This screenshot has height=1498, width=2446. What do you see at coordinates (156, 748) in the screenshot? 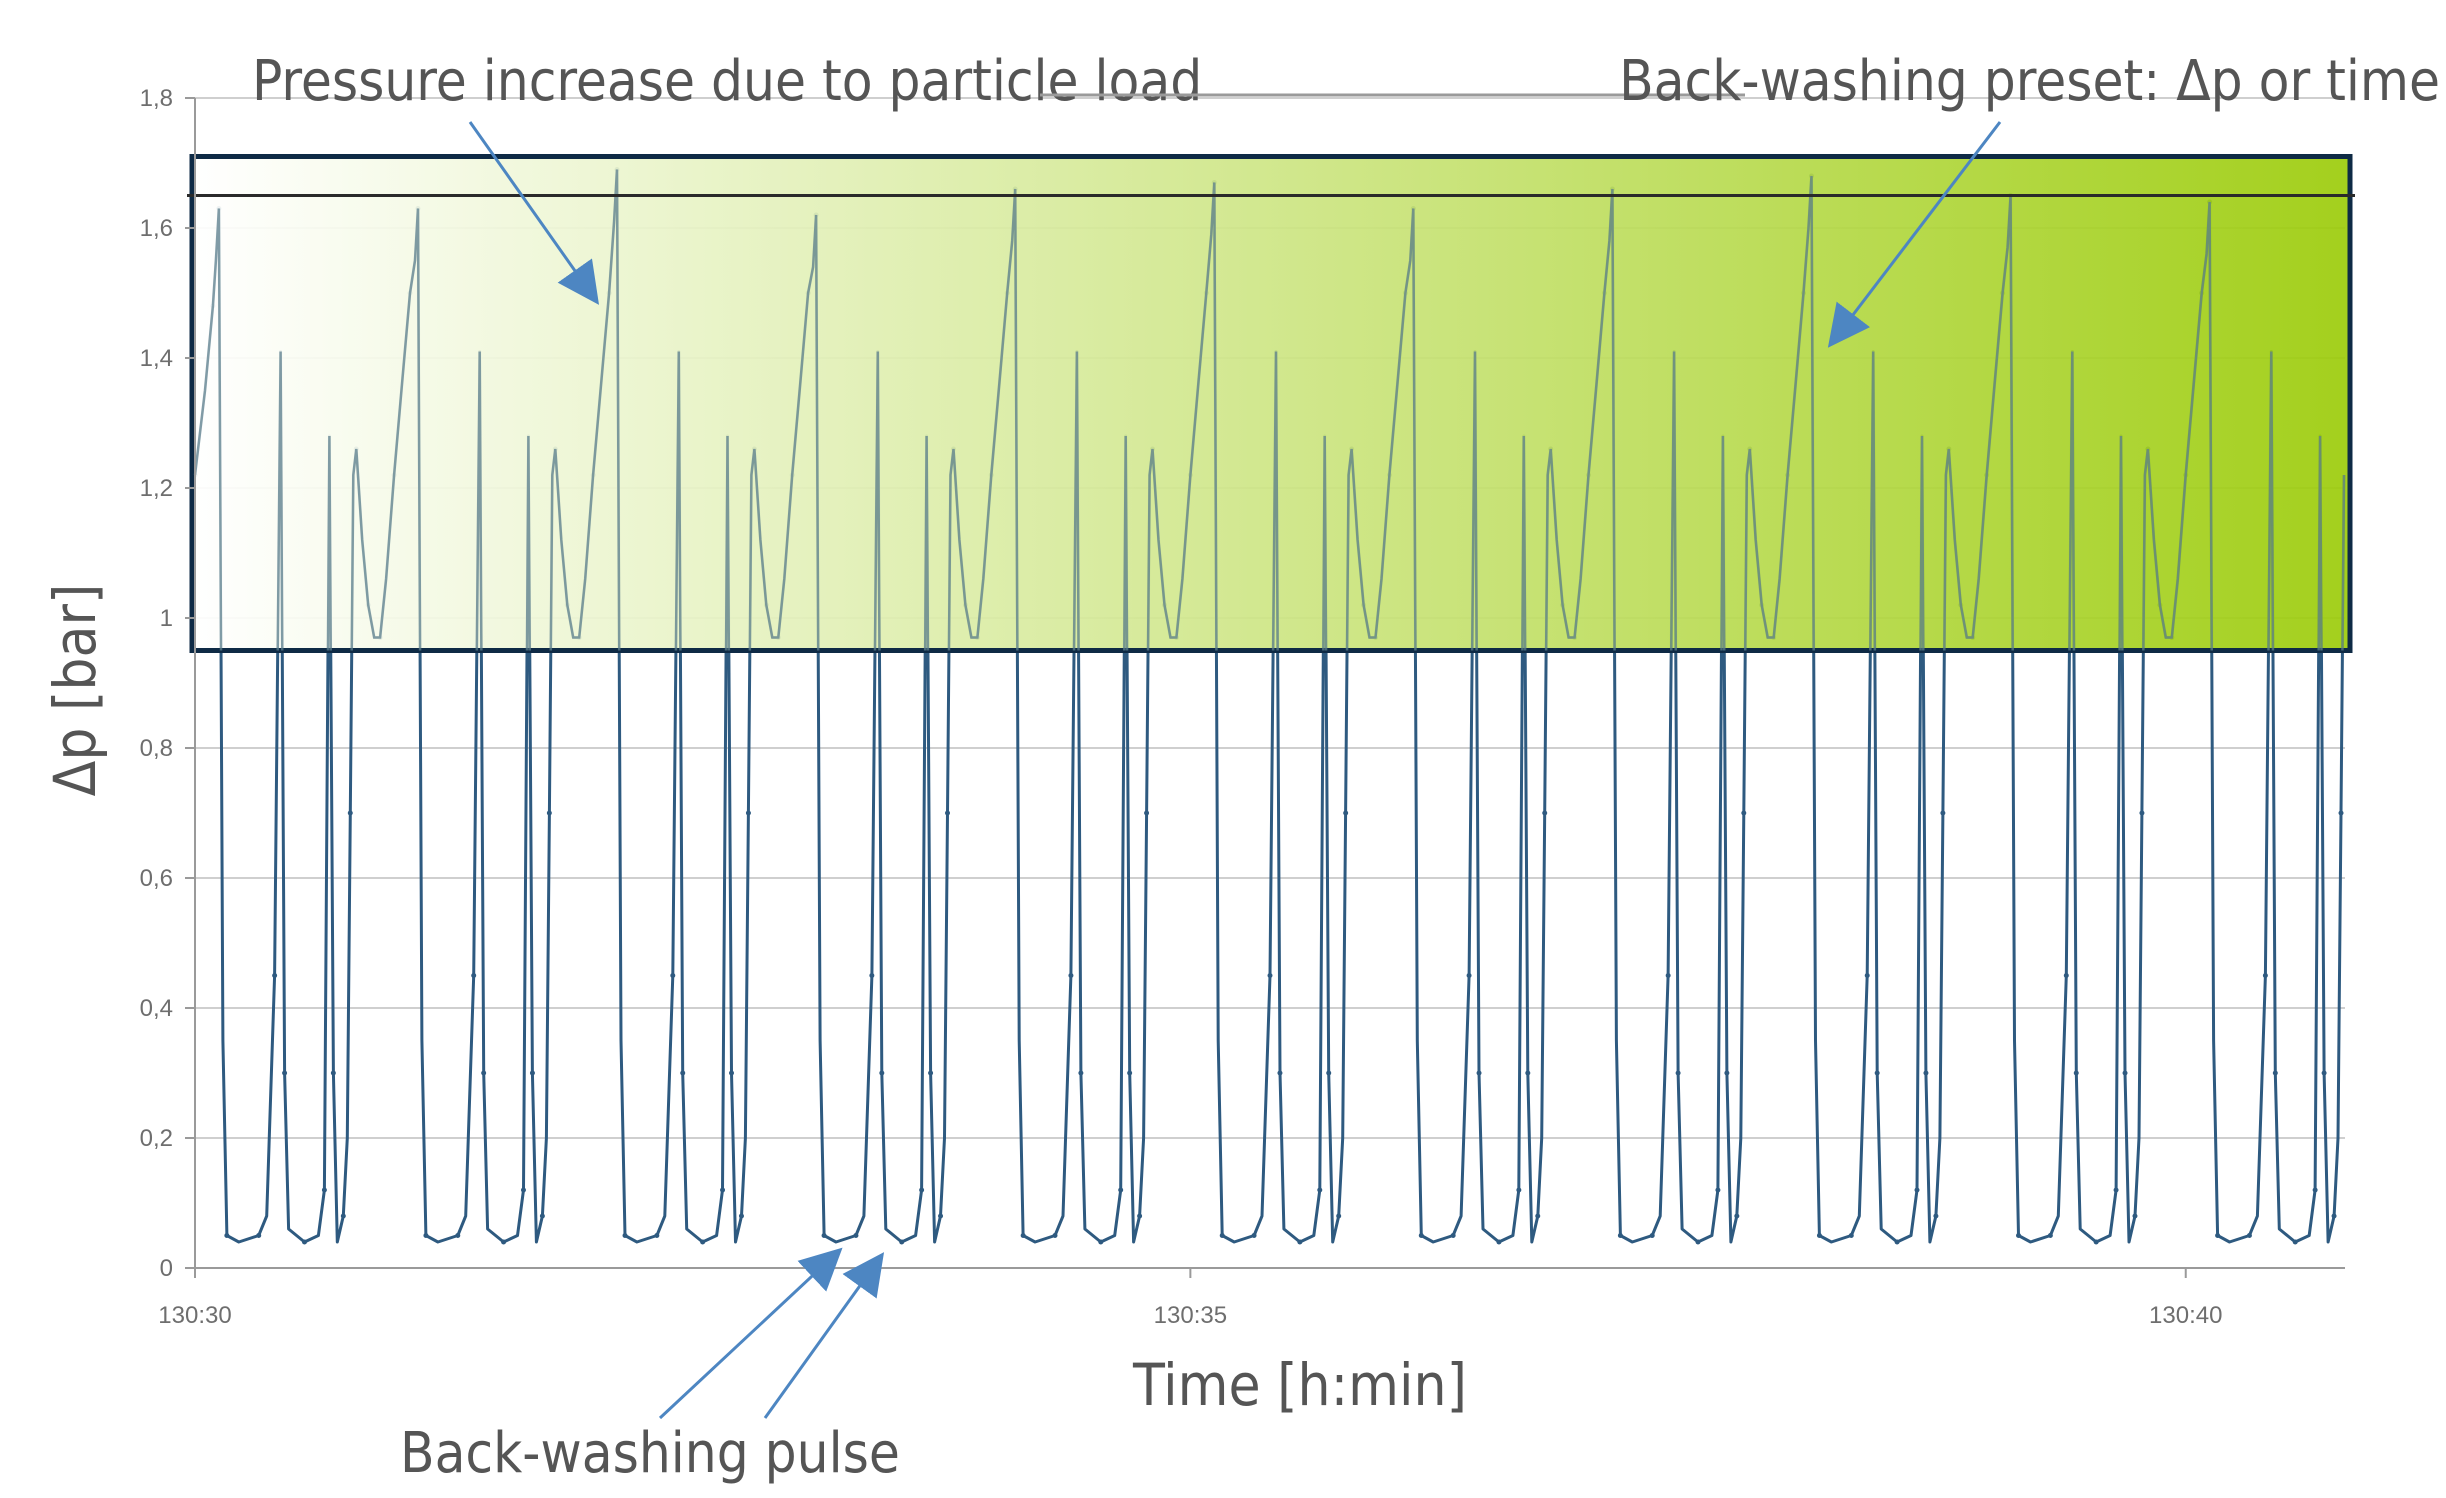
I see `y-tick-label: 0,8` at bounding box center [156, 748].